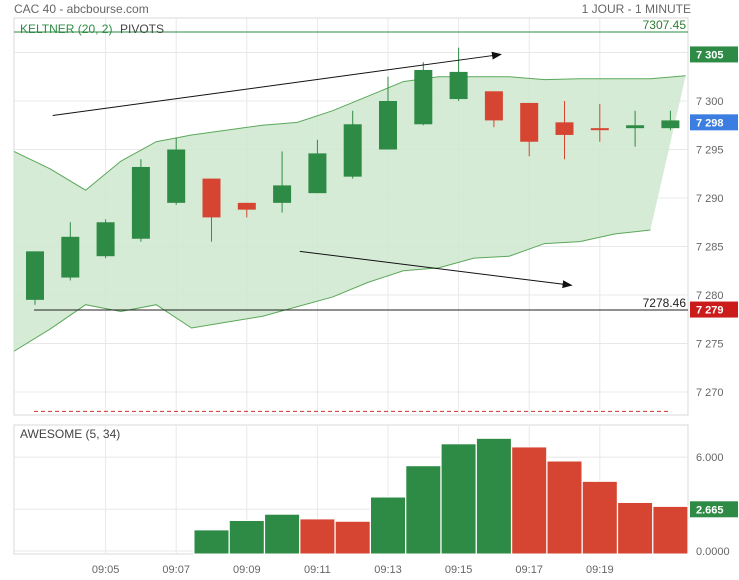 This screenshot has height=580, width=739. What do you see at coordinates (388, 570) in the screenshot?
I see `x-tick-label: 09:13` at bounding box center [388, 570].